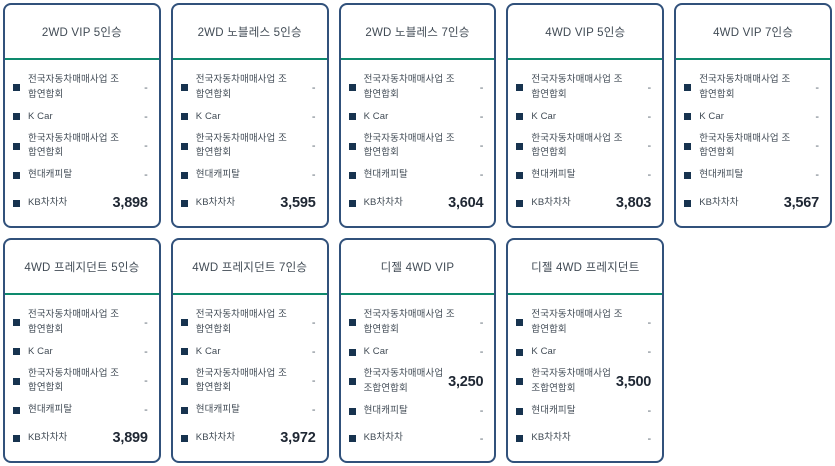 This screenshot has width=835, height=466. What do you see at coordinates (248, 203) in the screenshot?
I see `price-row: KB차차차 3,595` at bounding box center [248, 203].